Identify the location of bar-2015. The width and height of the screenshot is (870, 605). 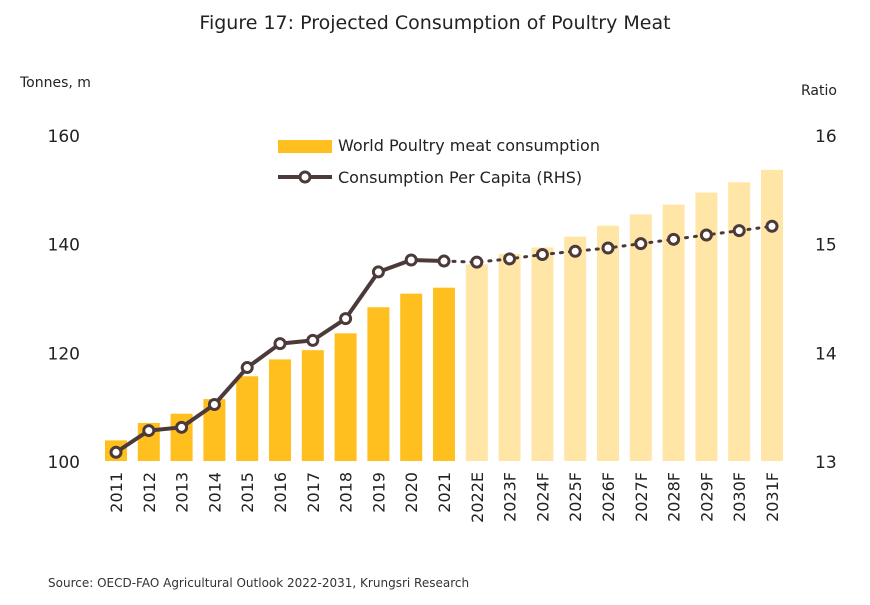
(247, 418).